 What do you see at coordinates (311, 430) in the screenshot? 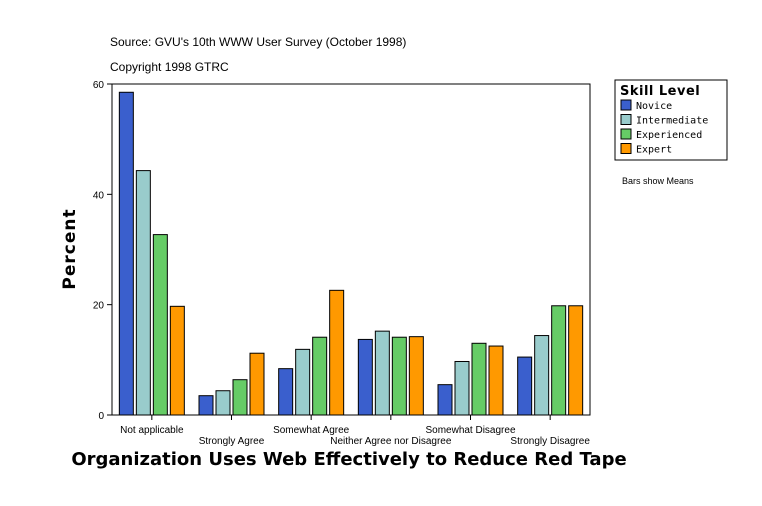
I see `x-tick-label: Somewhat Agree` at bounding box center [311, 430].